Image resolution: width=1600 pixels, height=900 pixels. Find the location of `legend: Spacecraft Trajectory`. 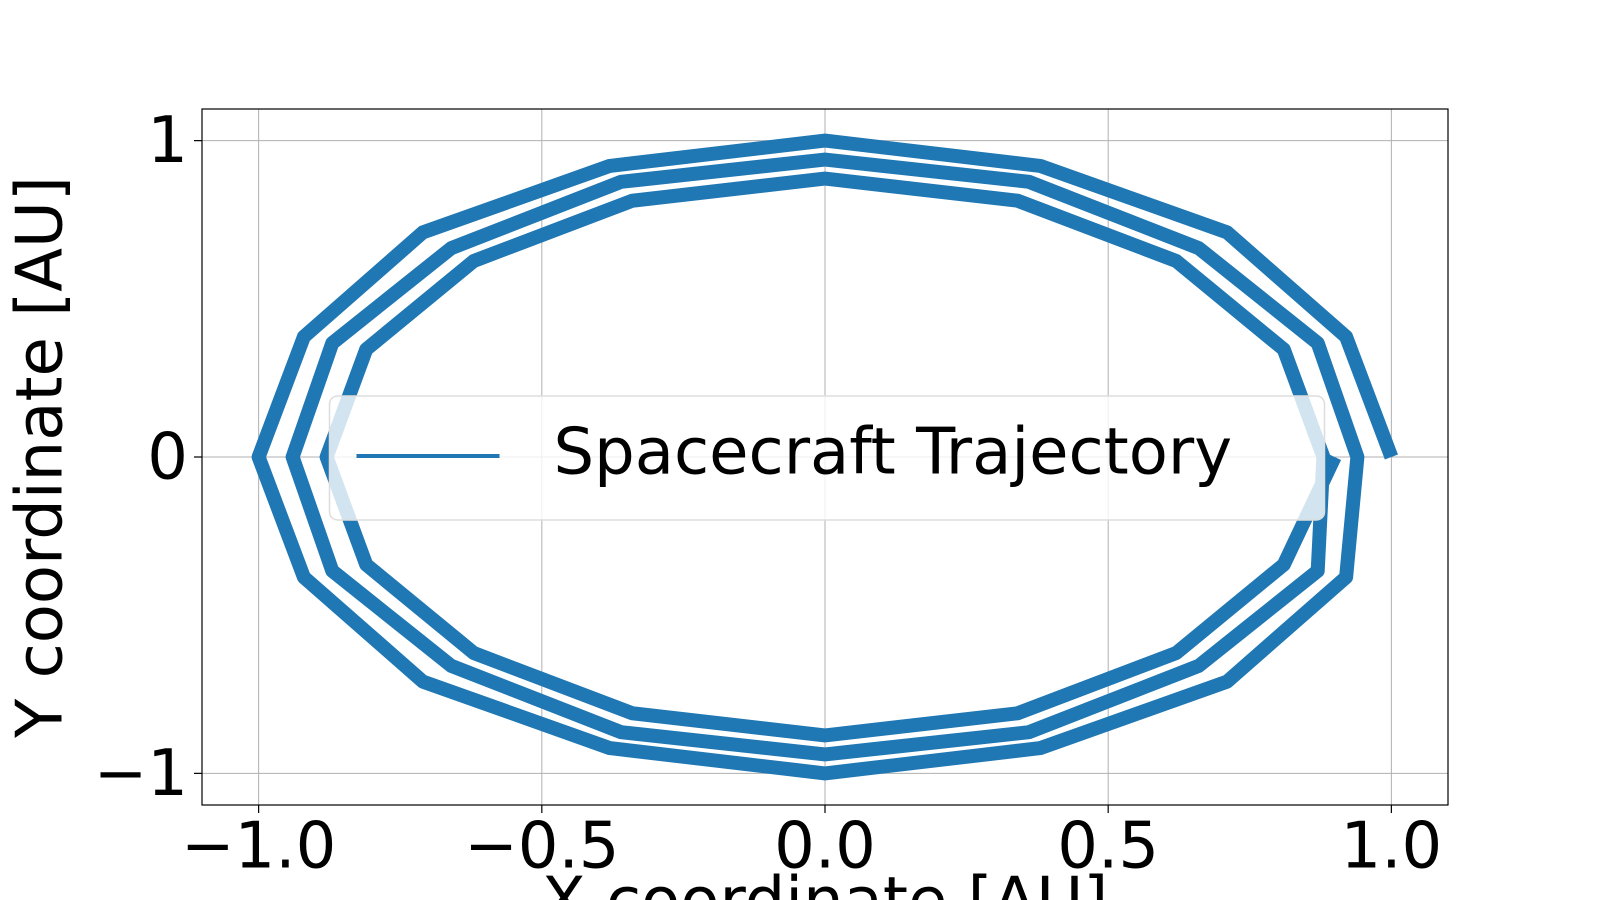

legend: Spacecraft Trajectory is located at coordinates (827, 458).